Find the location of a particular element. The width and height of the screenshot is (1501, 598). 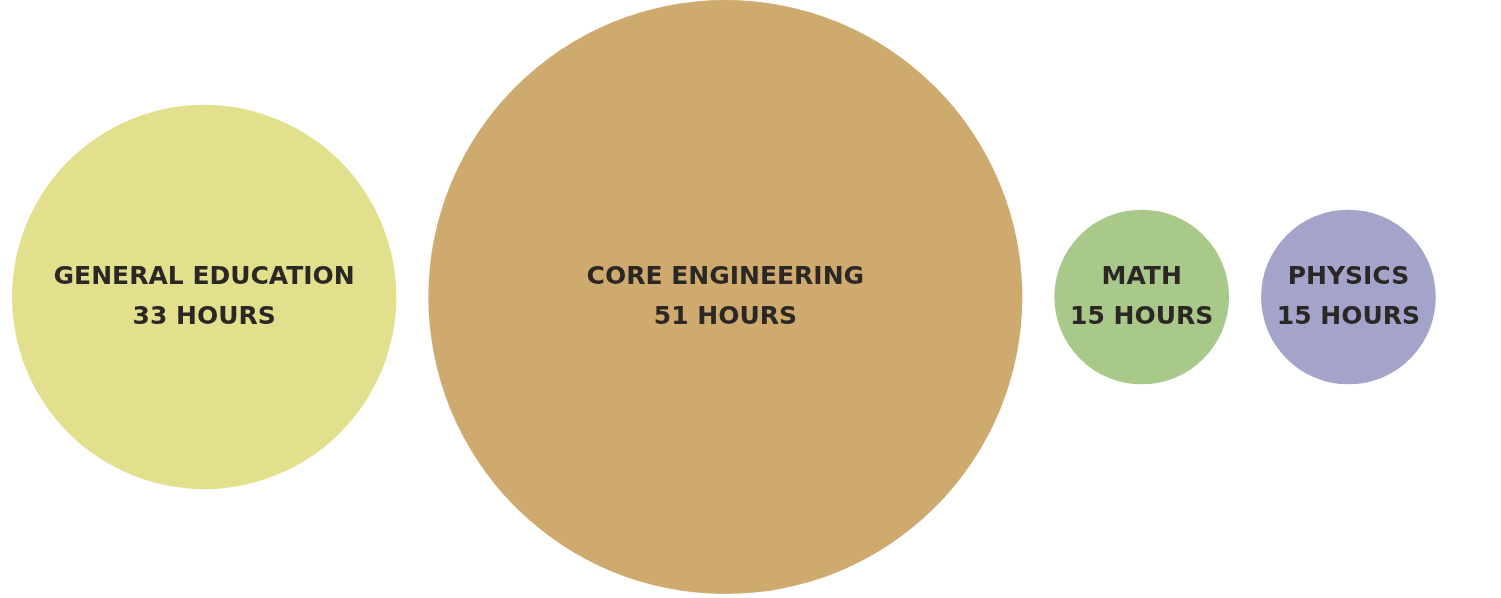

data-label: 51 HOURS is located at coordinates (725, 315).